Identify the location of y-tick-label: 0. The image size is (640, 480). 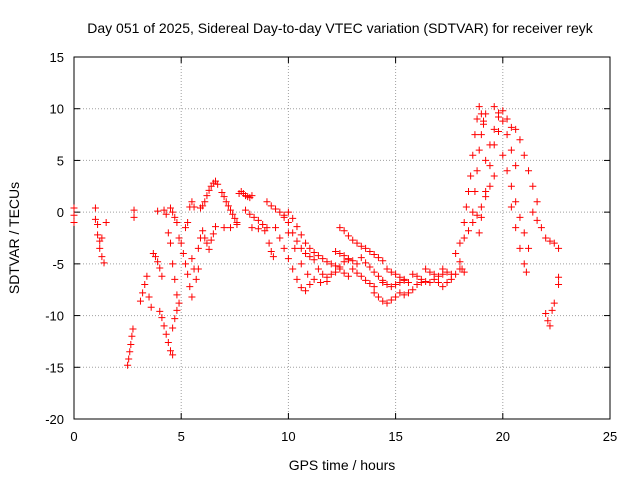
(60, 212).